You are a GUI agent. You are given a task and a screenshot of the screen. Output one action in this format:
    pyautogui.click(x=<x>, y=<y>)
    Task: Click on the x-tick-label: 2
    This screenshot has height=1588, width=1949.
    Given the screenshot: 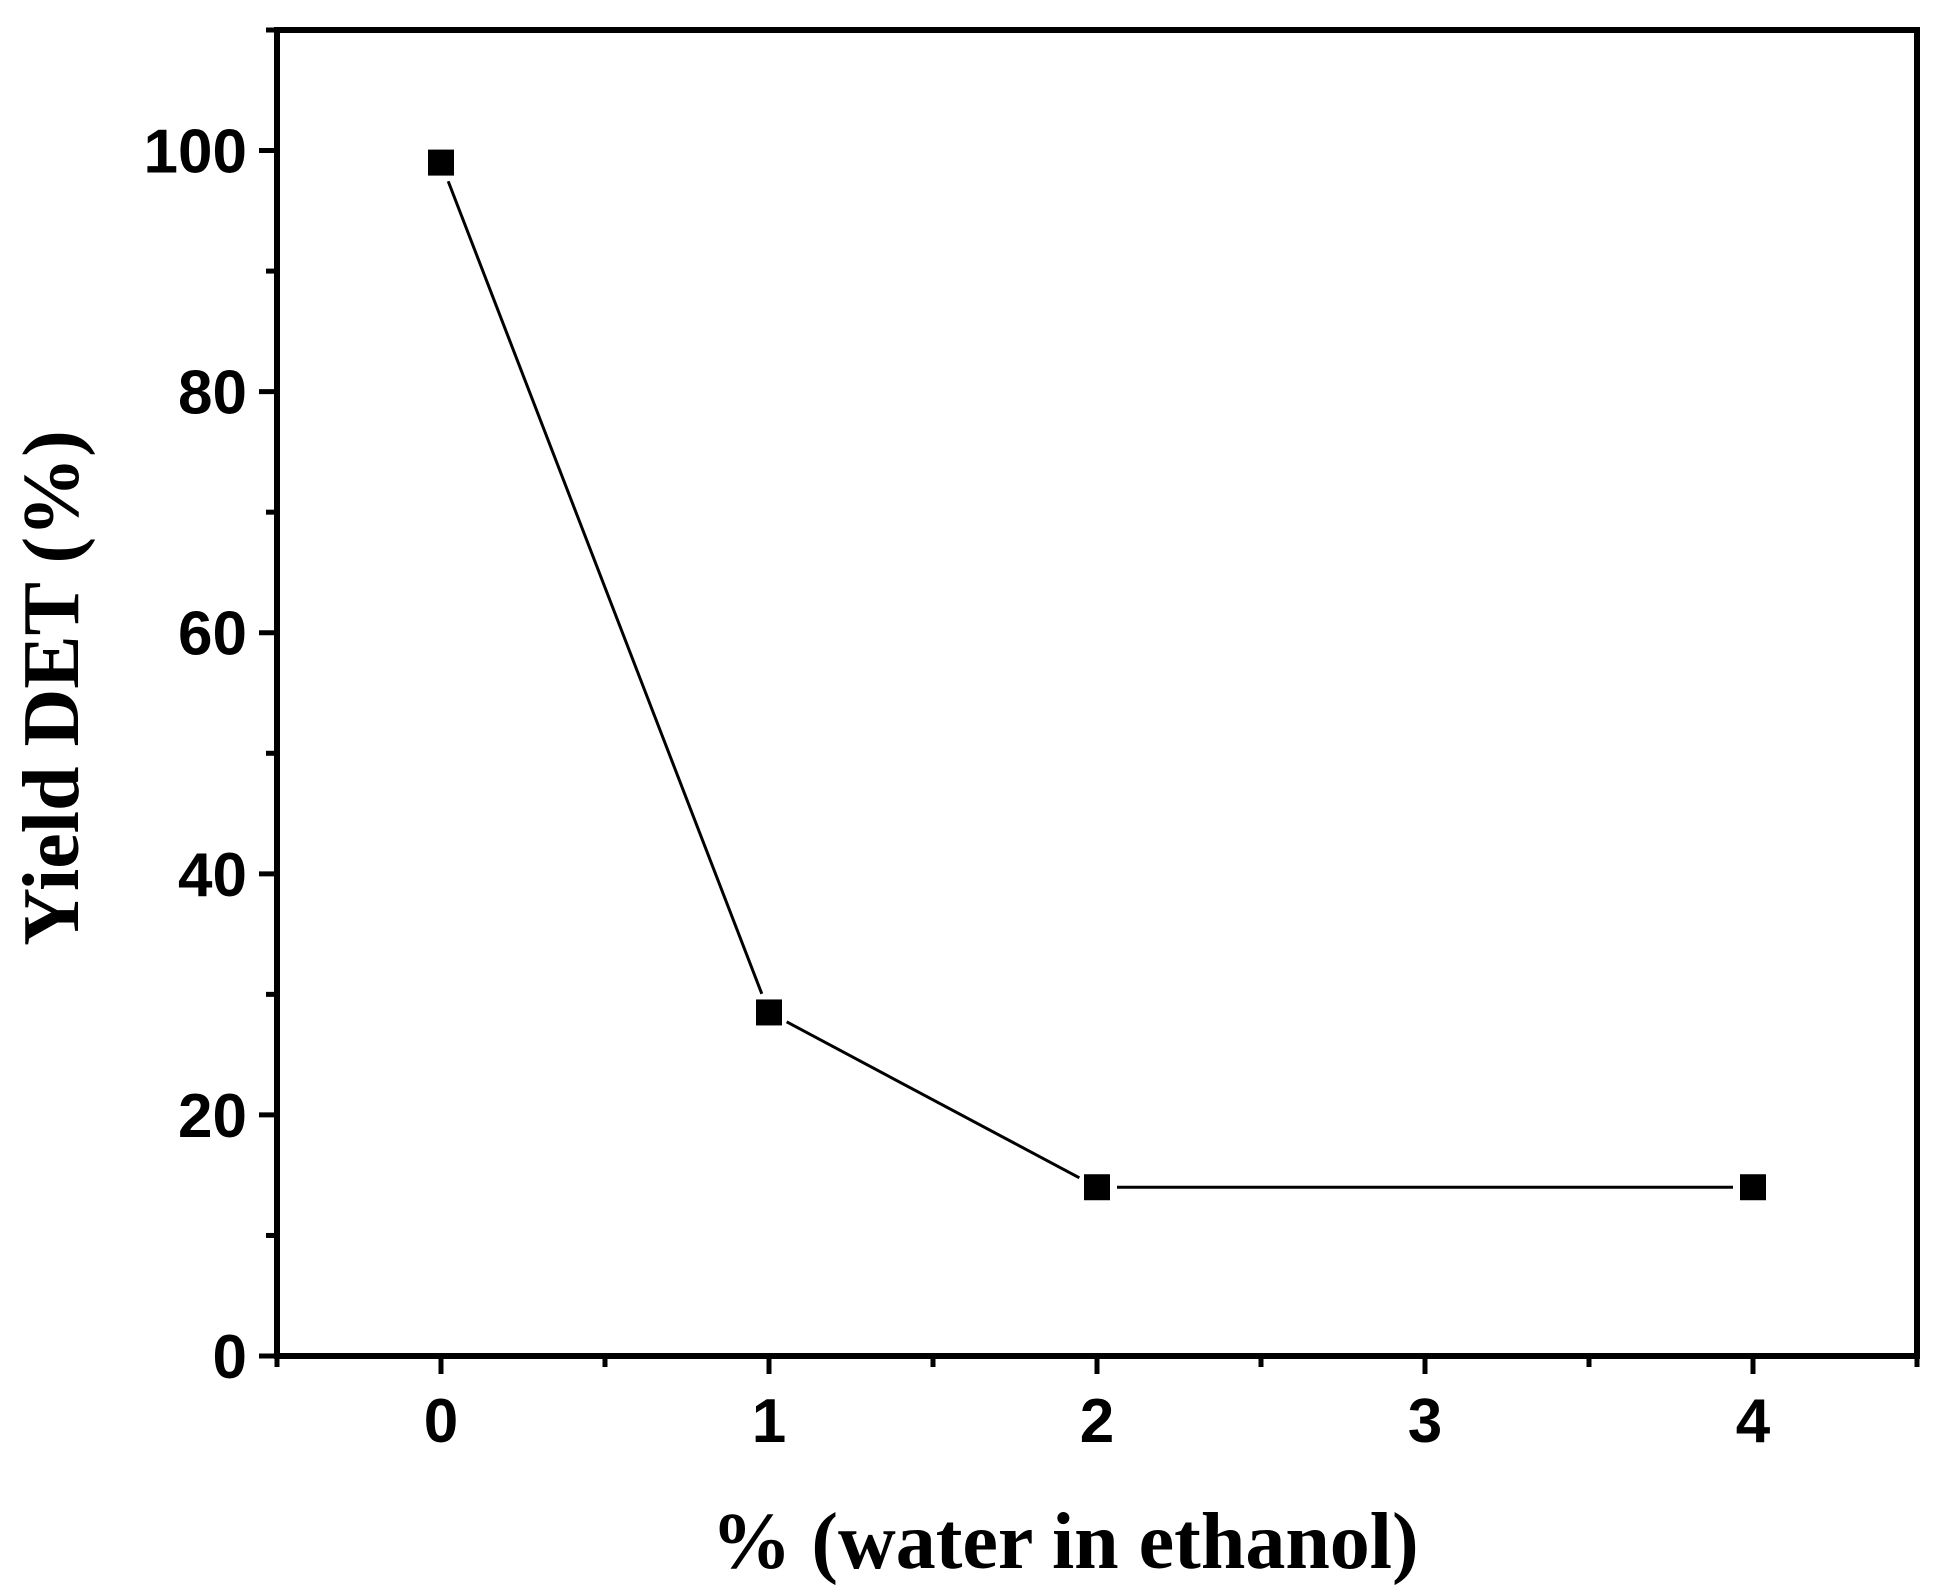 What is the action you would take?
    pyautogui.click(x=1097, y=1421)
    